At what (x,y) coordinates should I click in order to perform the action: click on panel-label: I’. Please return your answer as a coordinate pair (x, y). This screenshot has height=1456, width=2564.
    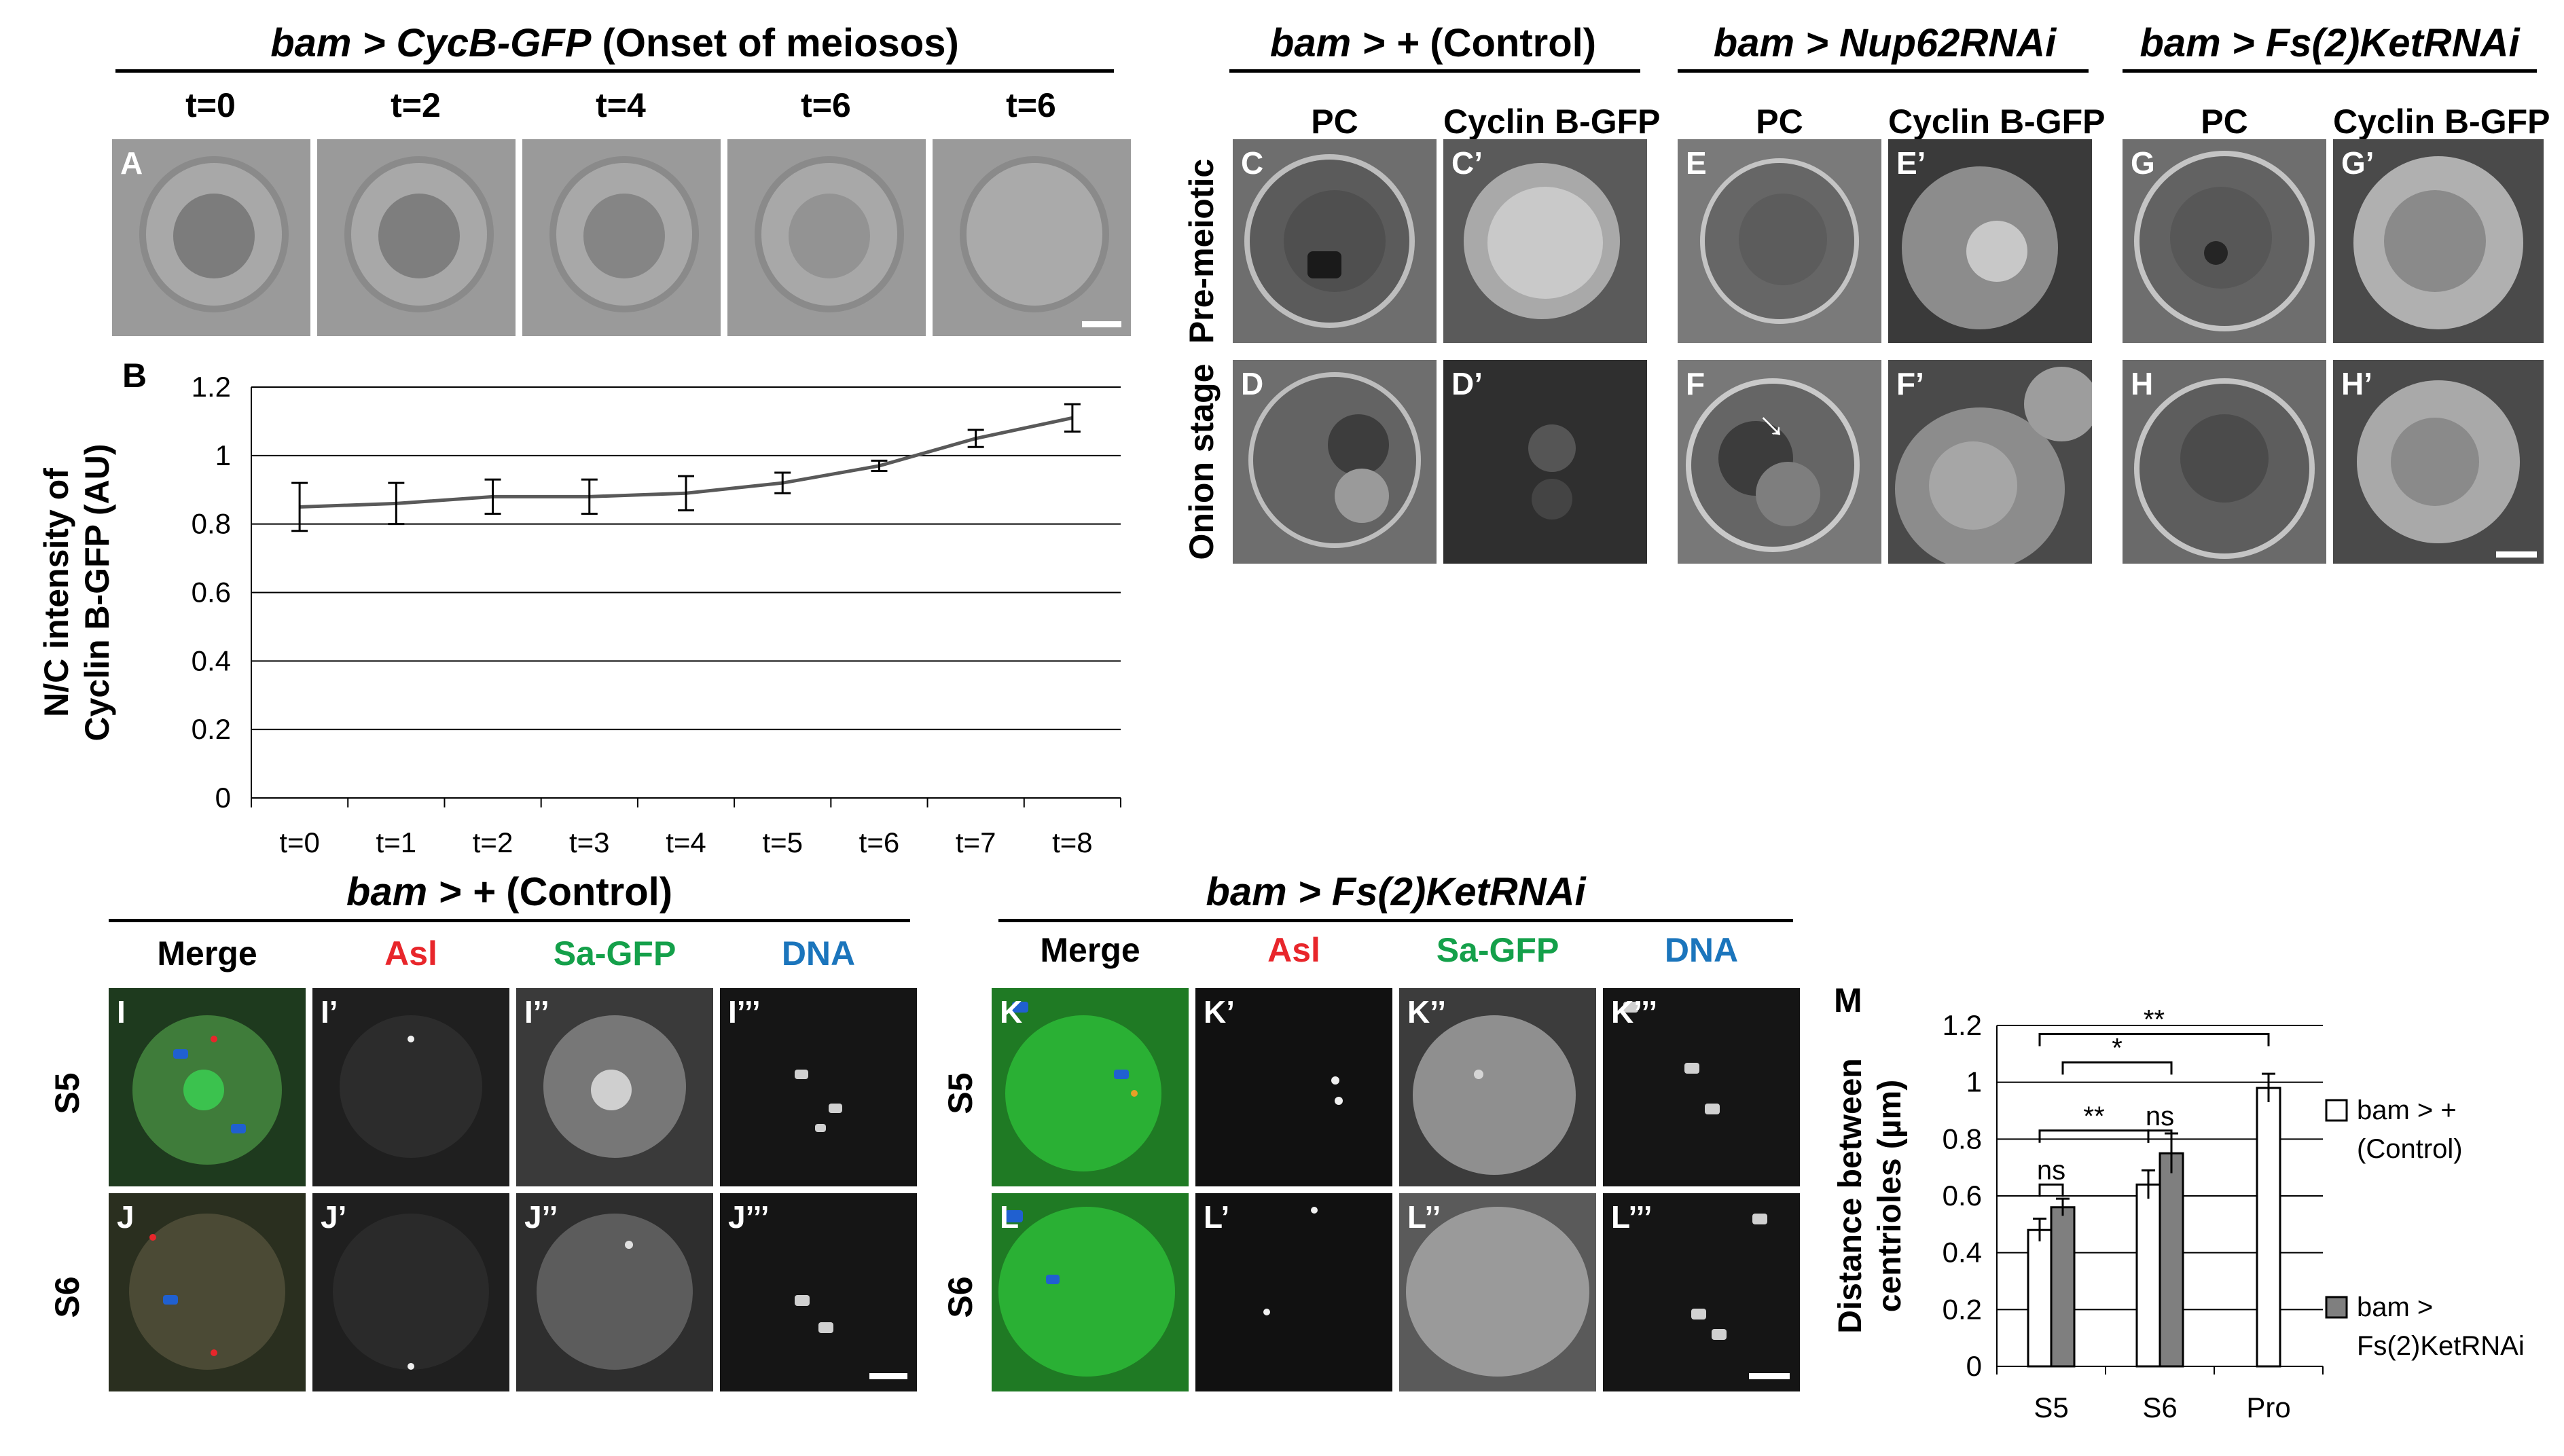
    Looking at the image, I should click on (329, 1012).